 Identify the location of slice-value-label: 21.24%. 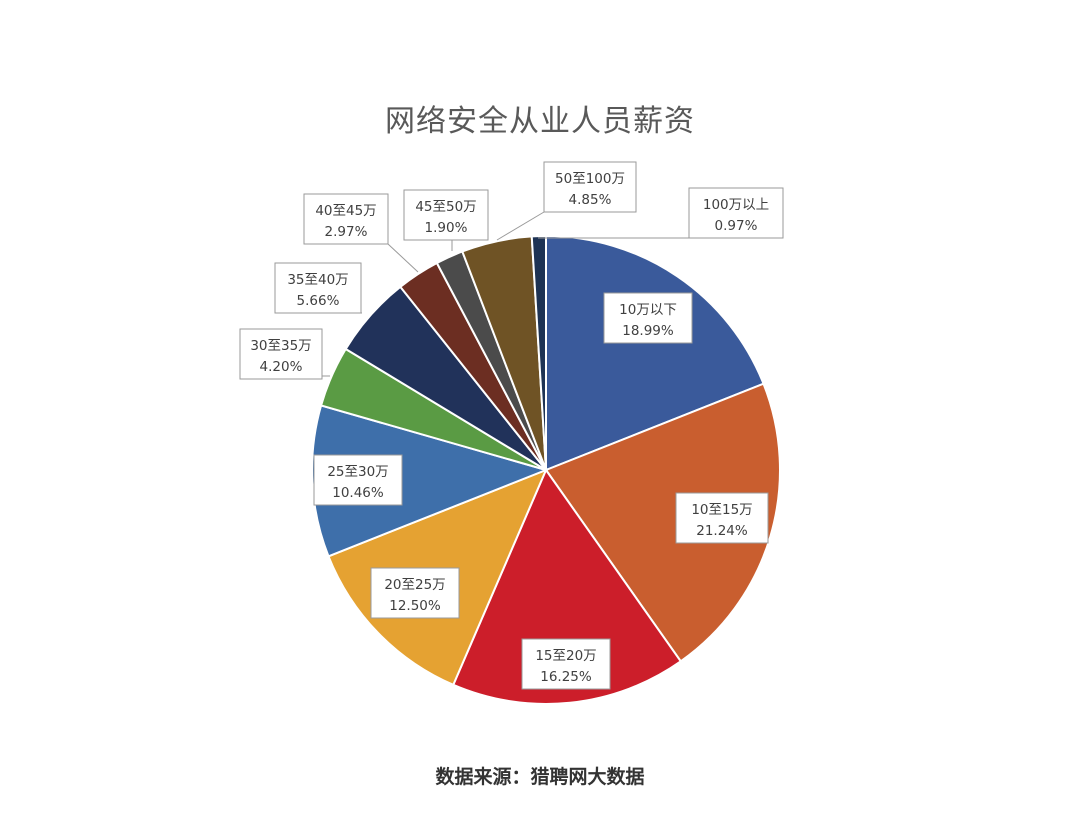
(722, 531).